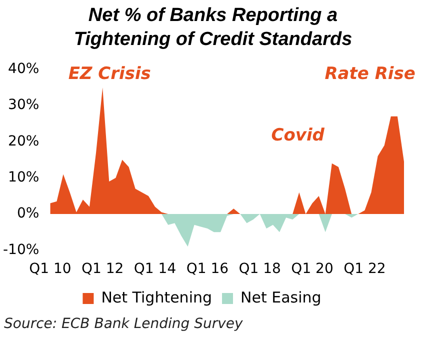 Image resolution: width=426 pixels, height=339 pixels. What do you see at coordinates (281, 297) in the screenshot?
I see `legend-label: Net Easing` at bounding box center [281, 297].